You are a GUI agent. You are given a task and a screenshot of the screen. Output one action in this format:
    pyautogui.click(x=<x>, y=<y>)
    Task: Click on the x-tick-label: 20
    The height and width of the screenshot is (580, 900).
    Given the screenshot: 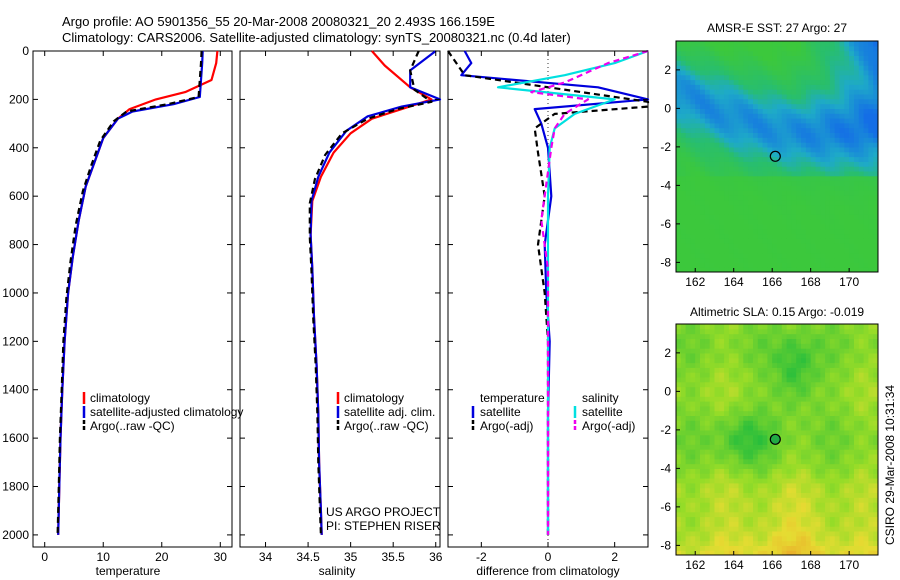 What is the action you would take?
    pyautogui.click(x=162, y=557)
    